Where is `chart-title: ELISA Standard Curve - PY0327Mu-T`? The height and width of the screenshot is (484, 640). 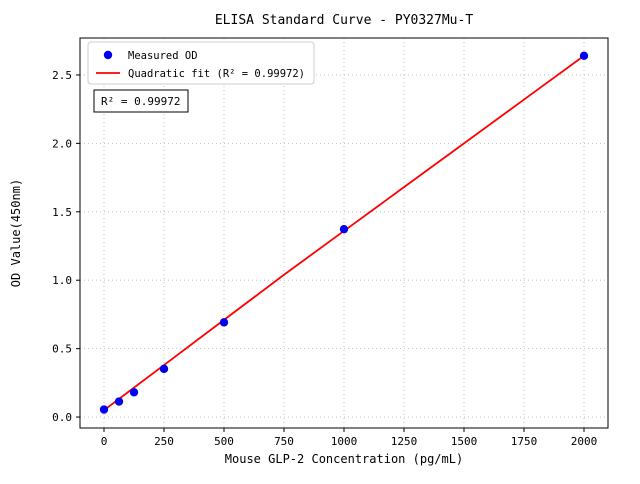
chart-title: ELISA Standard Curve - PY0327Mu-T is located at coordinates (344, 20).